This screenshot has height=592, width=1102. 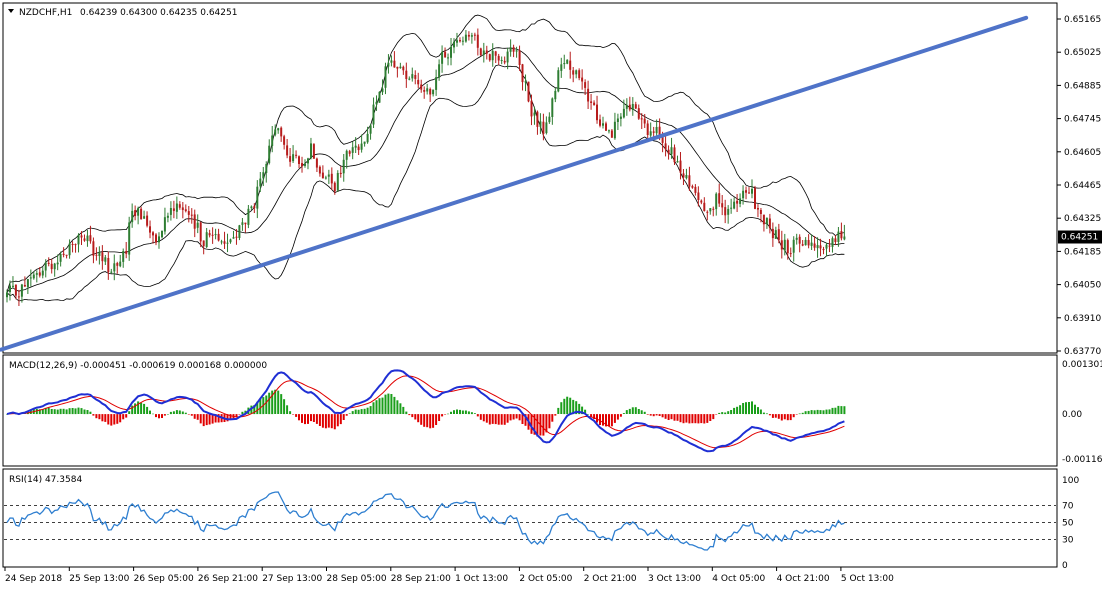 What do you see at coordinates (1082, 319) in the screenshot?
I see `price-tick-label: 0.63910` at bounding box center [1082, 319].